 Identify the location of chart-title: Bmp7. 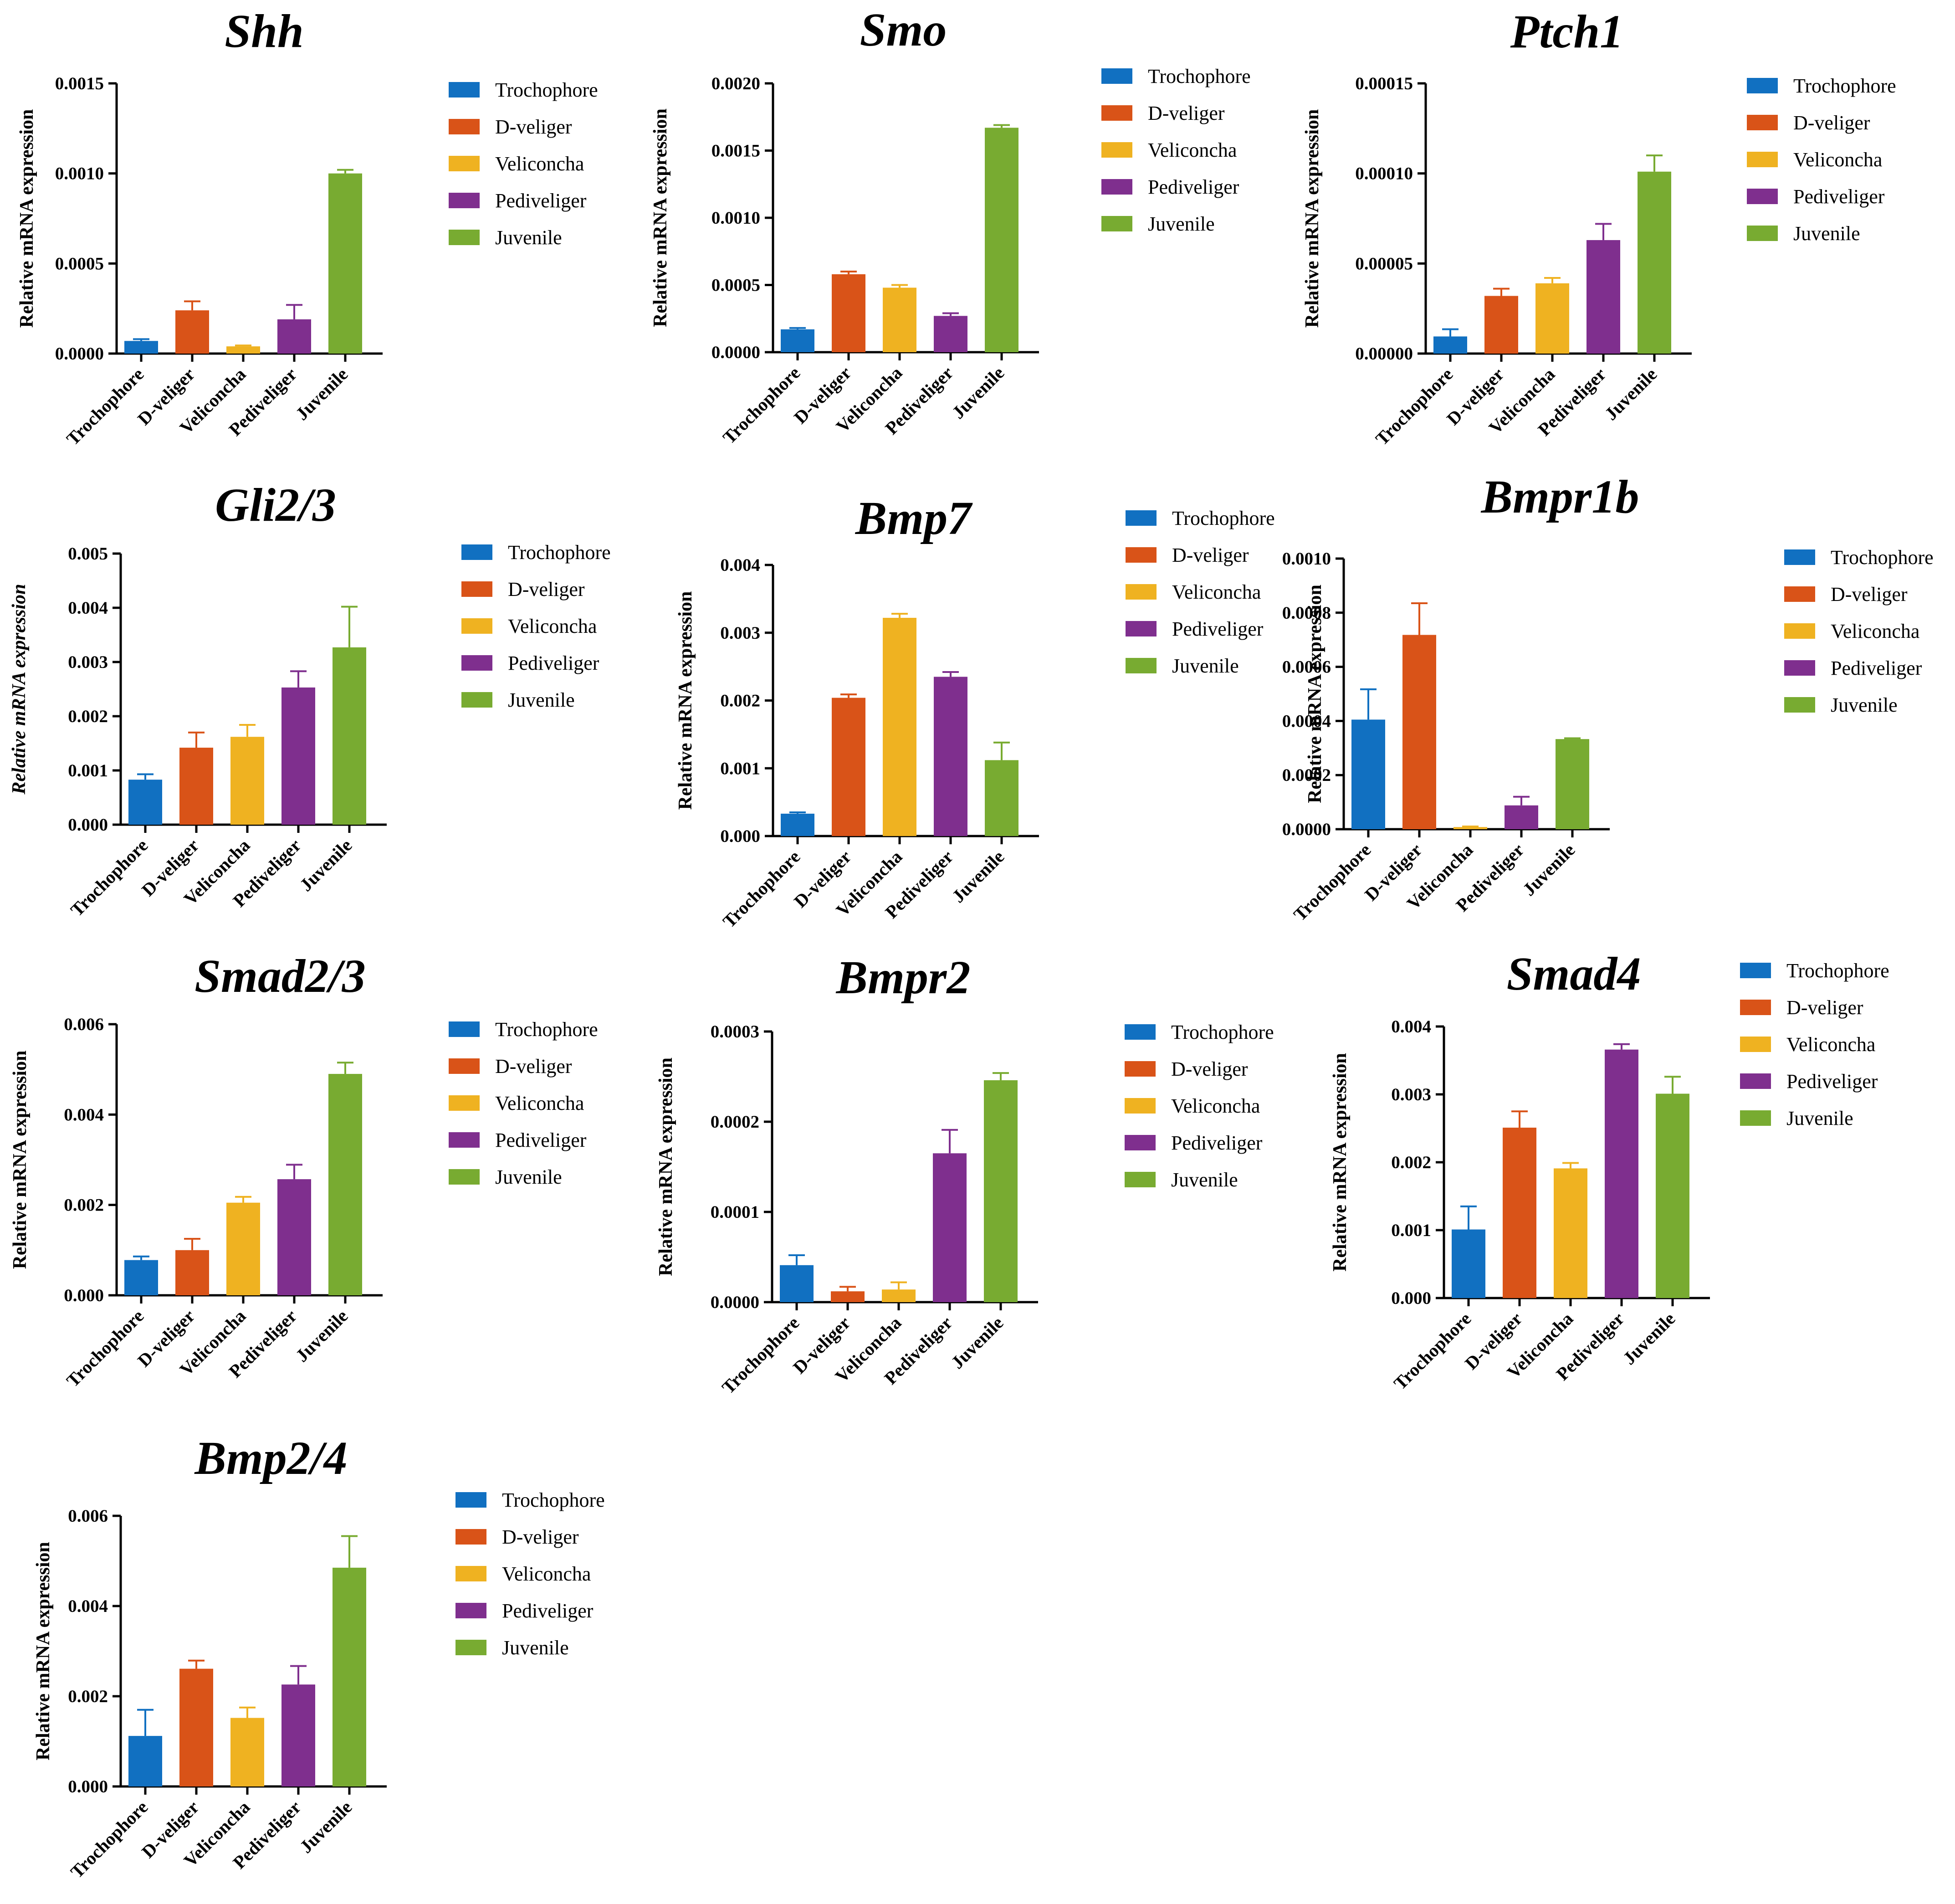
(914, 518).